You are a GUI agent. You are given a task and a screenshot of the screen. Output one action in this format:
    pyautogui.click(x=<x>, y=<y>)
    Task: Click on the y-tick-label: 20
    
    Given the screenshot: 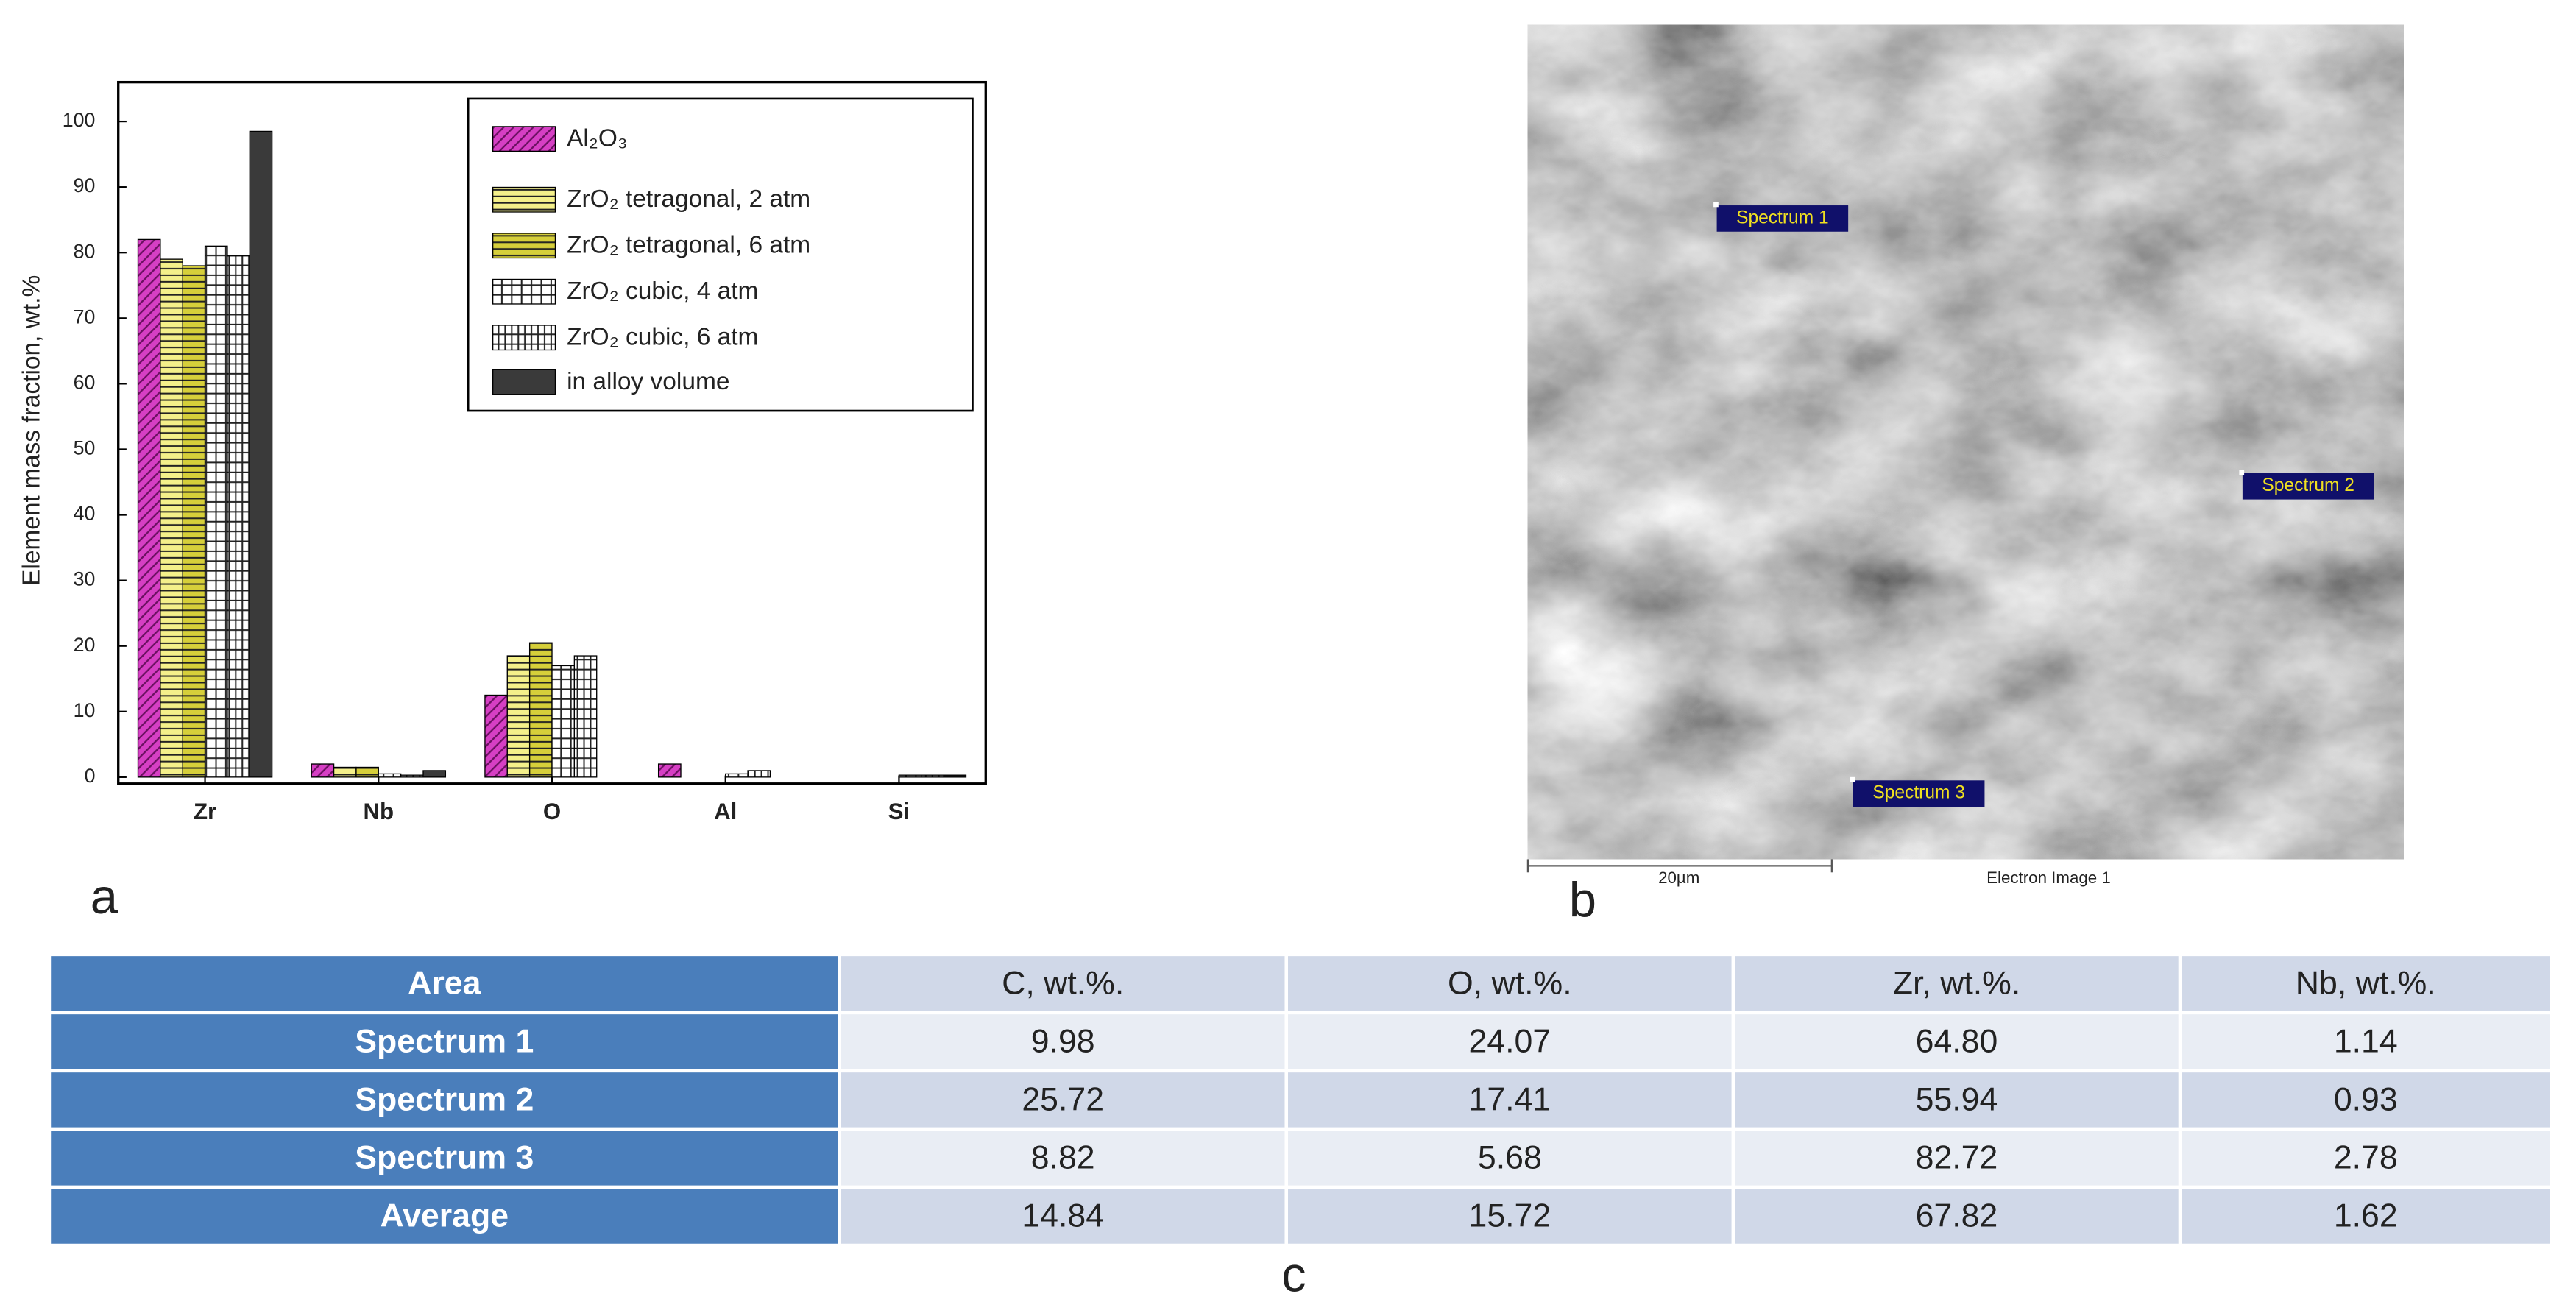 What is the action you would take?
    pyautogui.click(x=85, y=645)
    